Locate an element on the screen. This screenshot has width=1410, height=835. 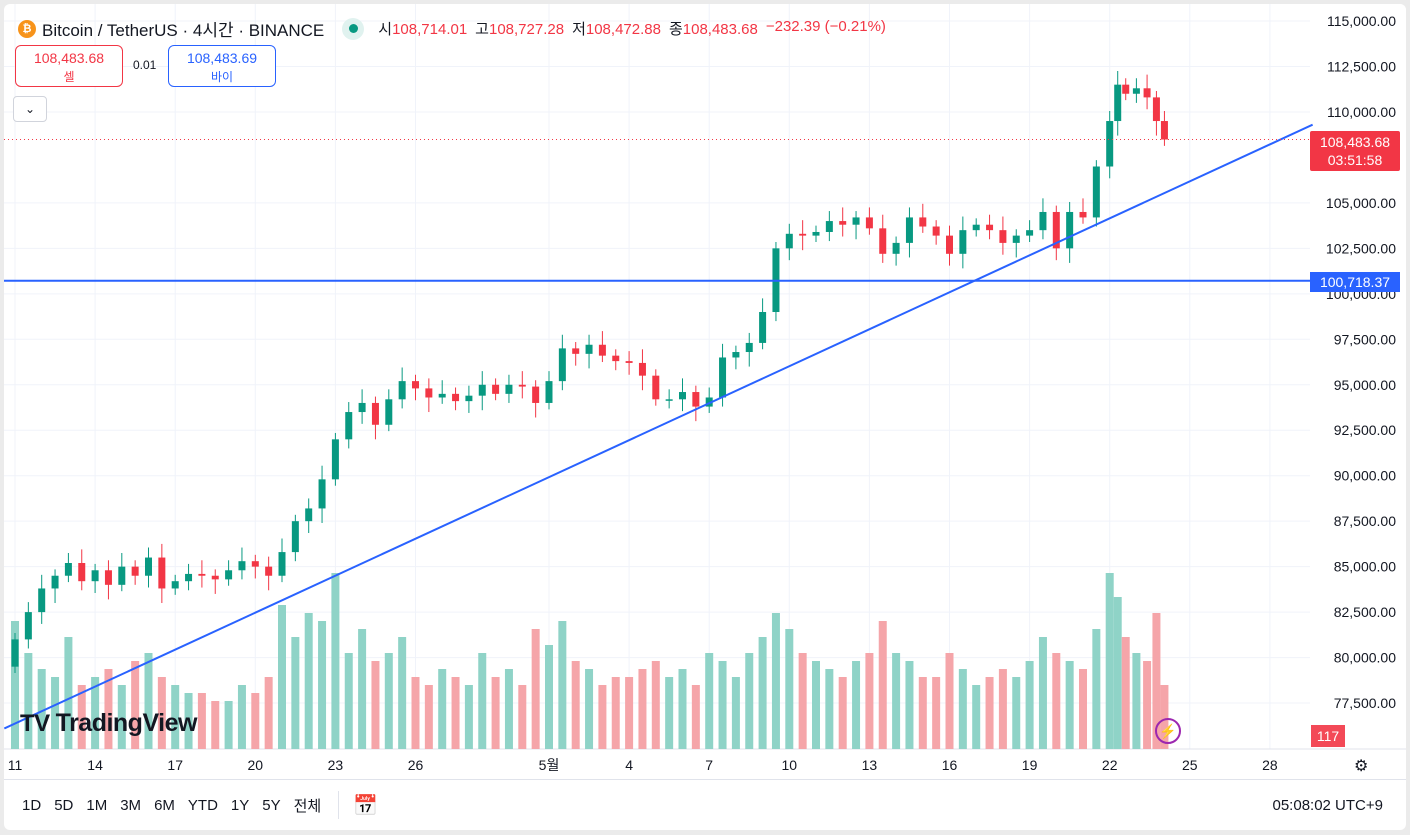
lightning-alert-icon: ⚡ is located at coordinates (1168, 731).